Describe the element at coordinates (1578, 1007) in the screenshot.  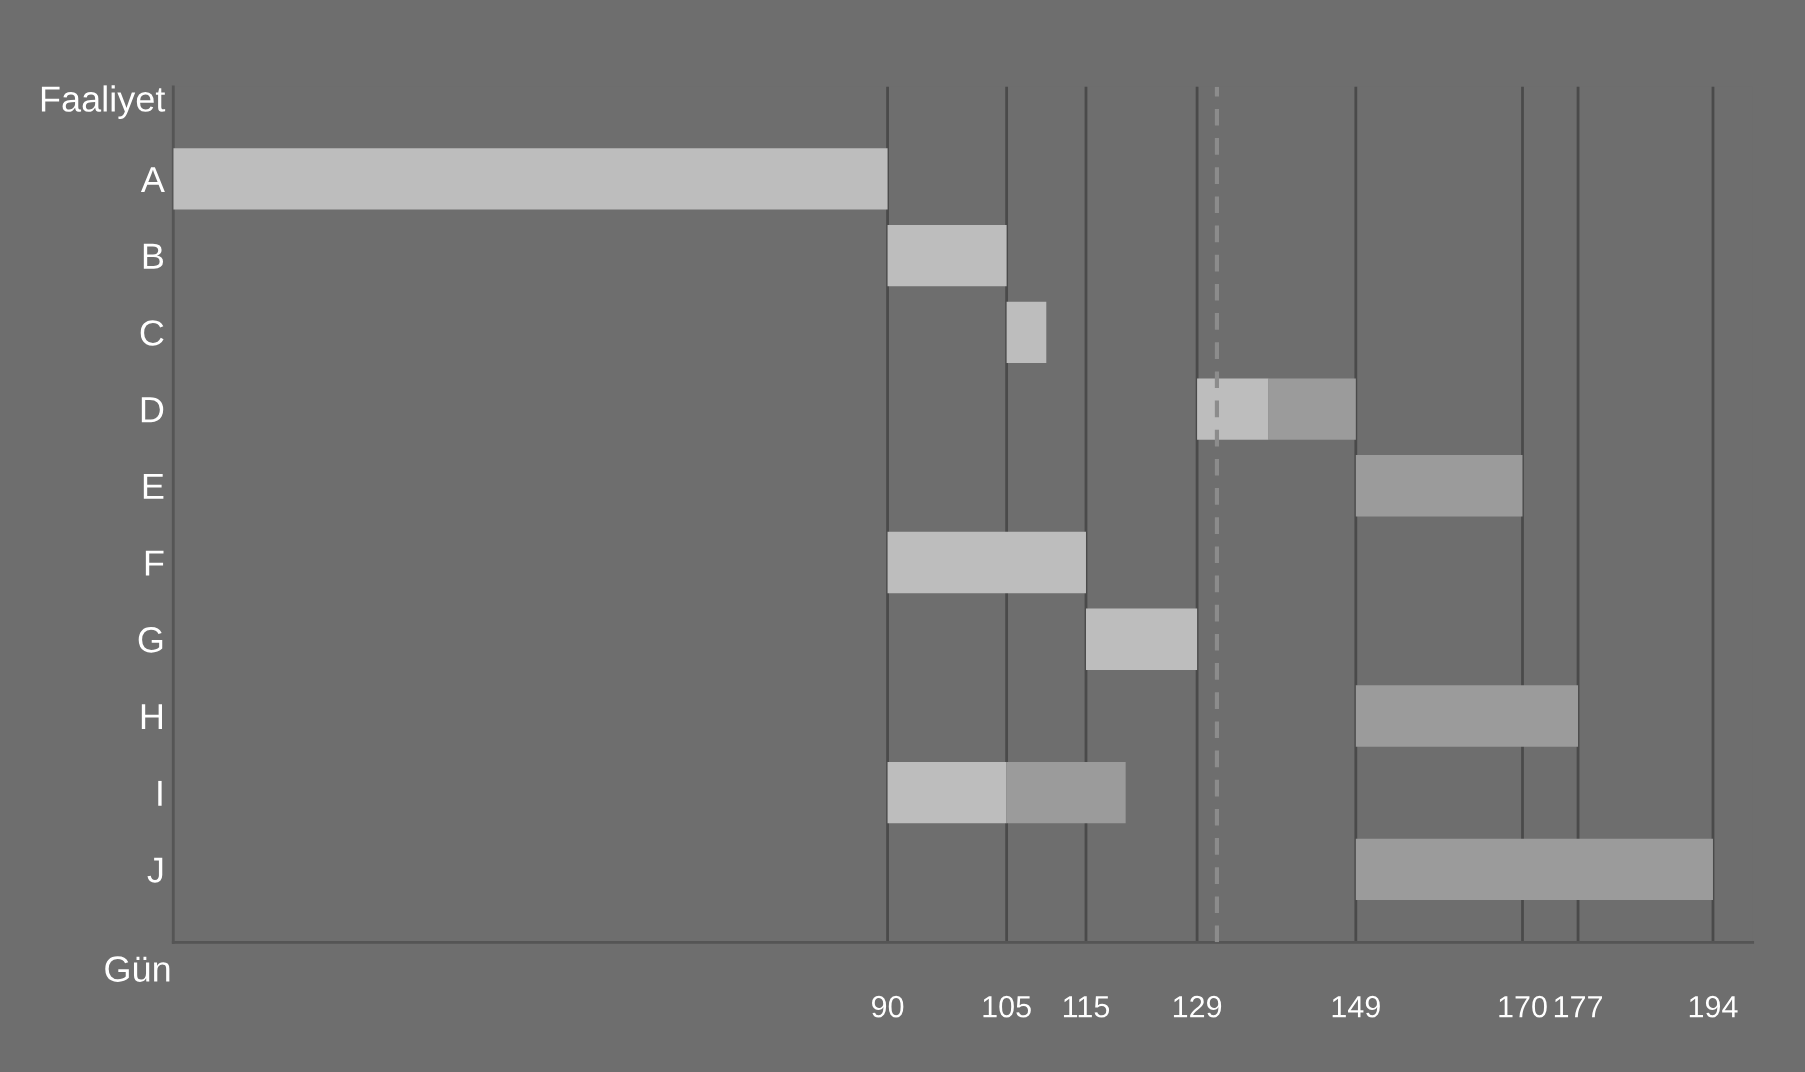
I see `x-tick-label: 177` at that location.